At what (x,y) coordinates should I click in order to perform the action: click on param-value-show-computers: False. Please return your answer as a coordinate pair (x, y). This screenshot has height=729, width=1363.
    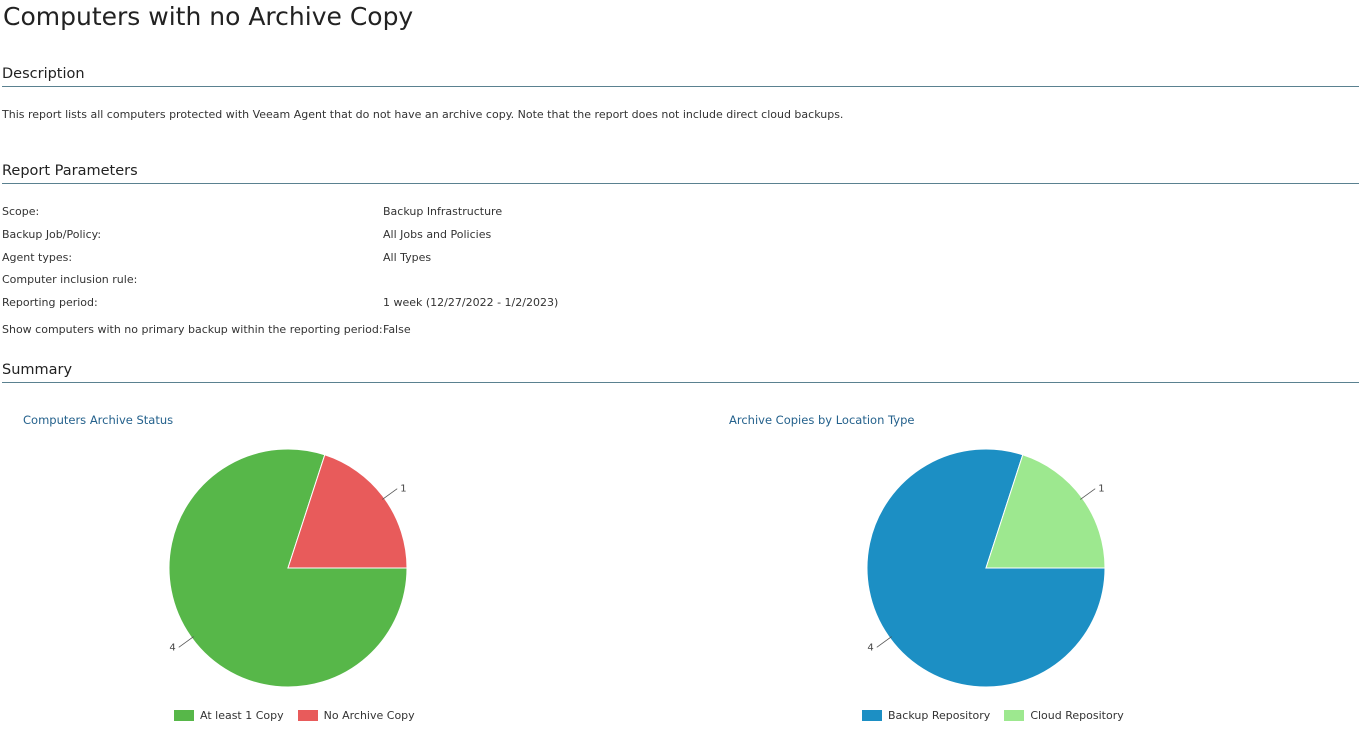
    Looking at the image, I should click on (397, 329).